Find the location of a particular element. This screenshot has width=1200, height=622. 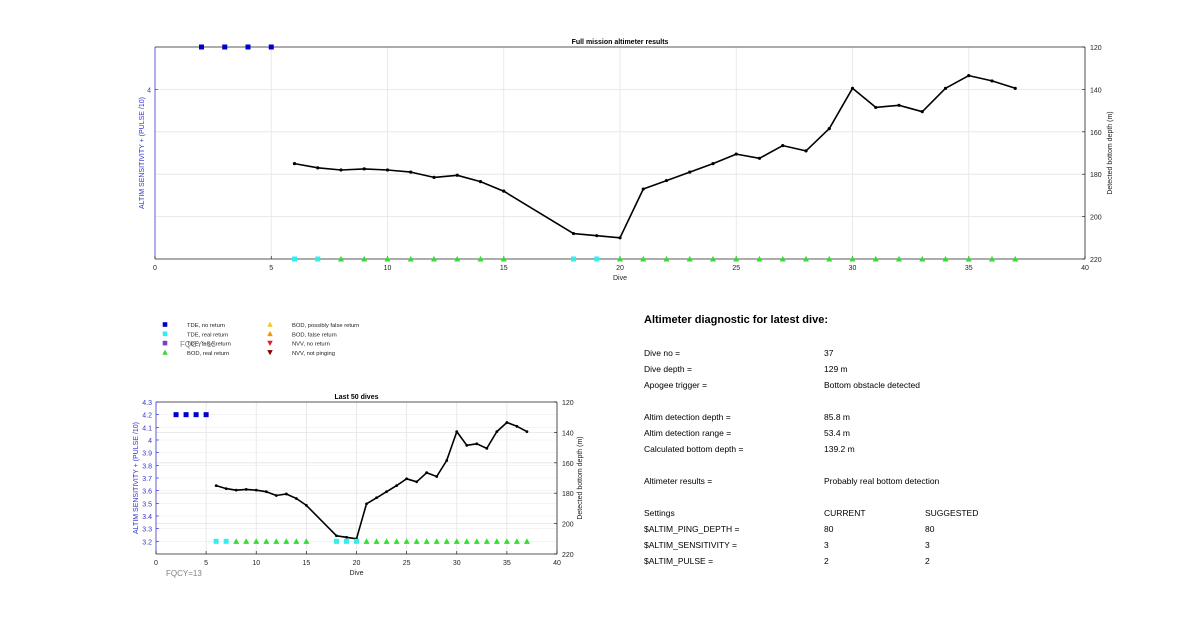

setting-suggested-pulse: 2 is located at coordinates (927, 561).